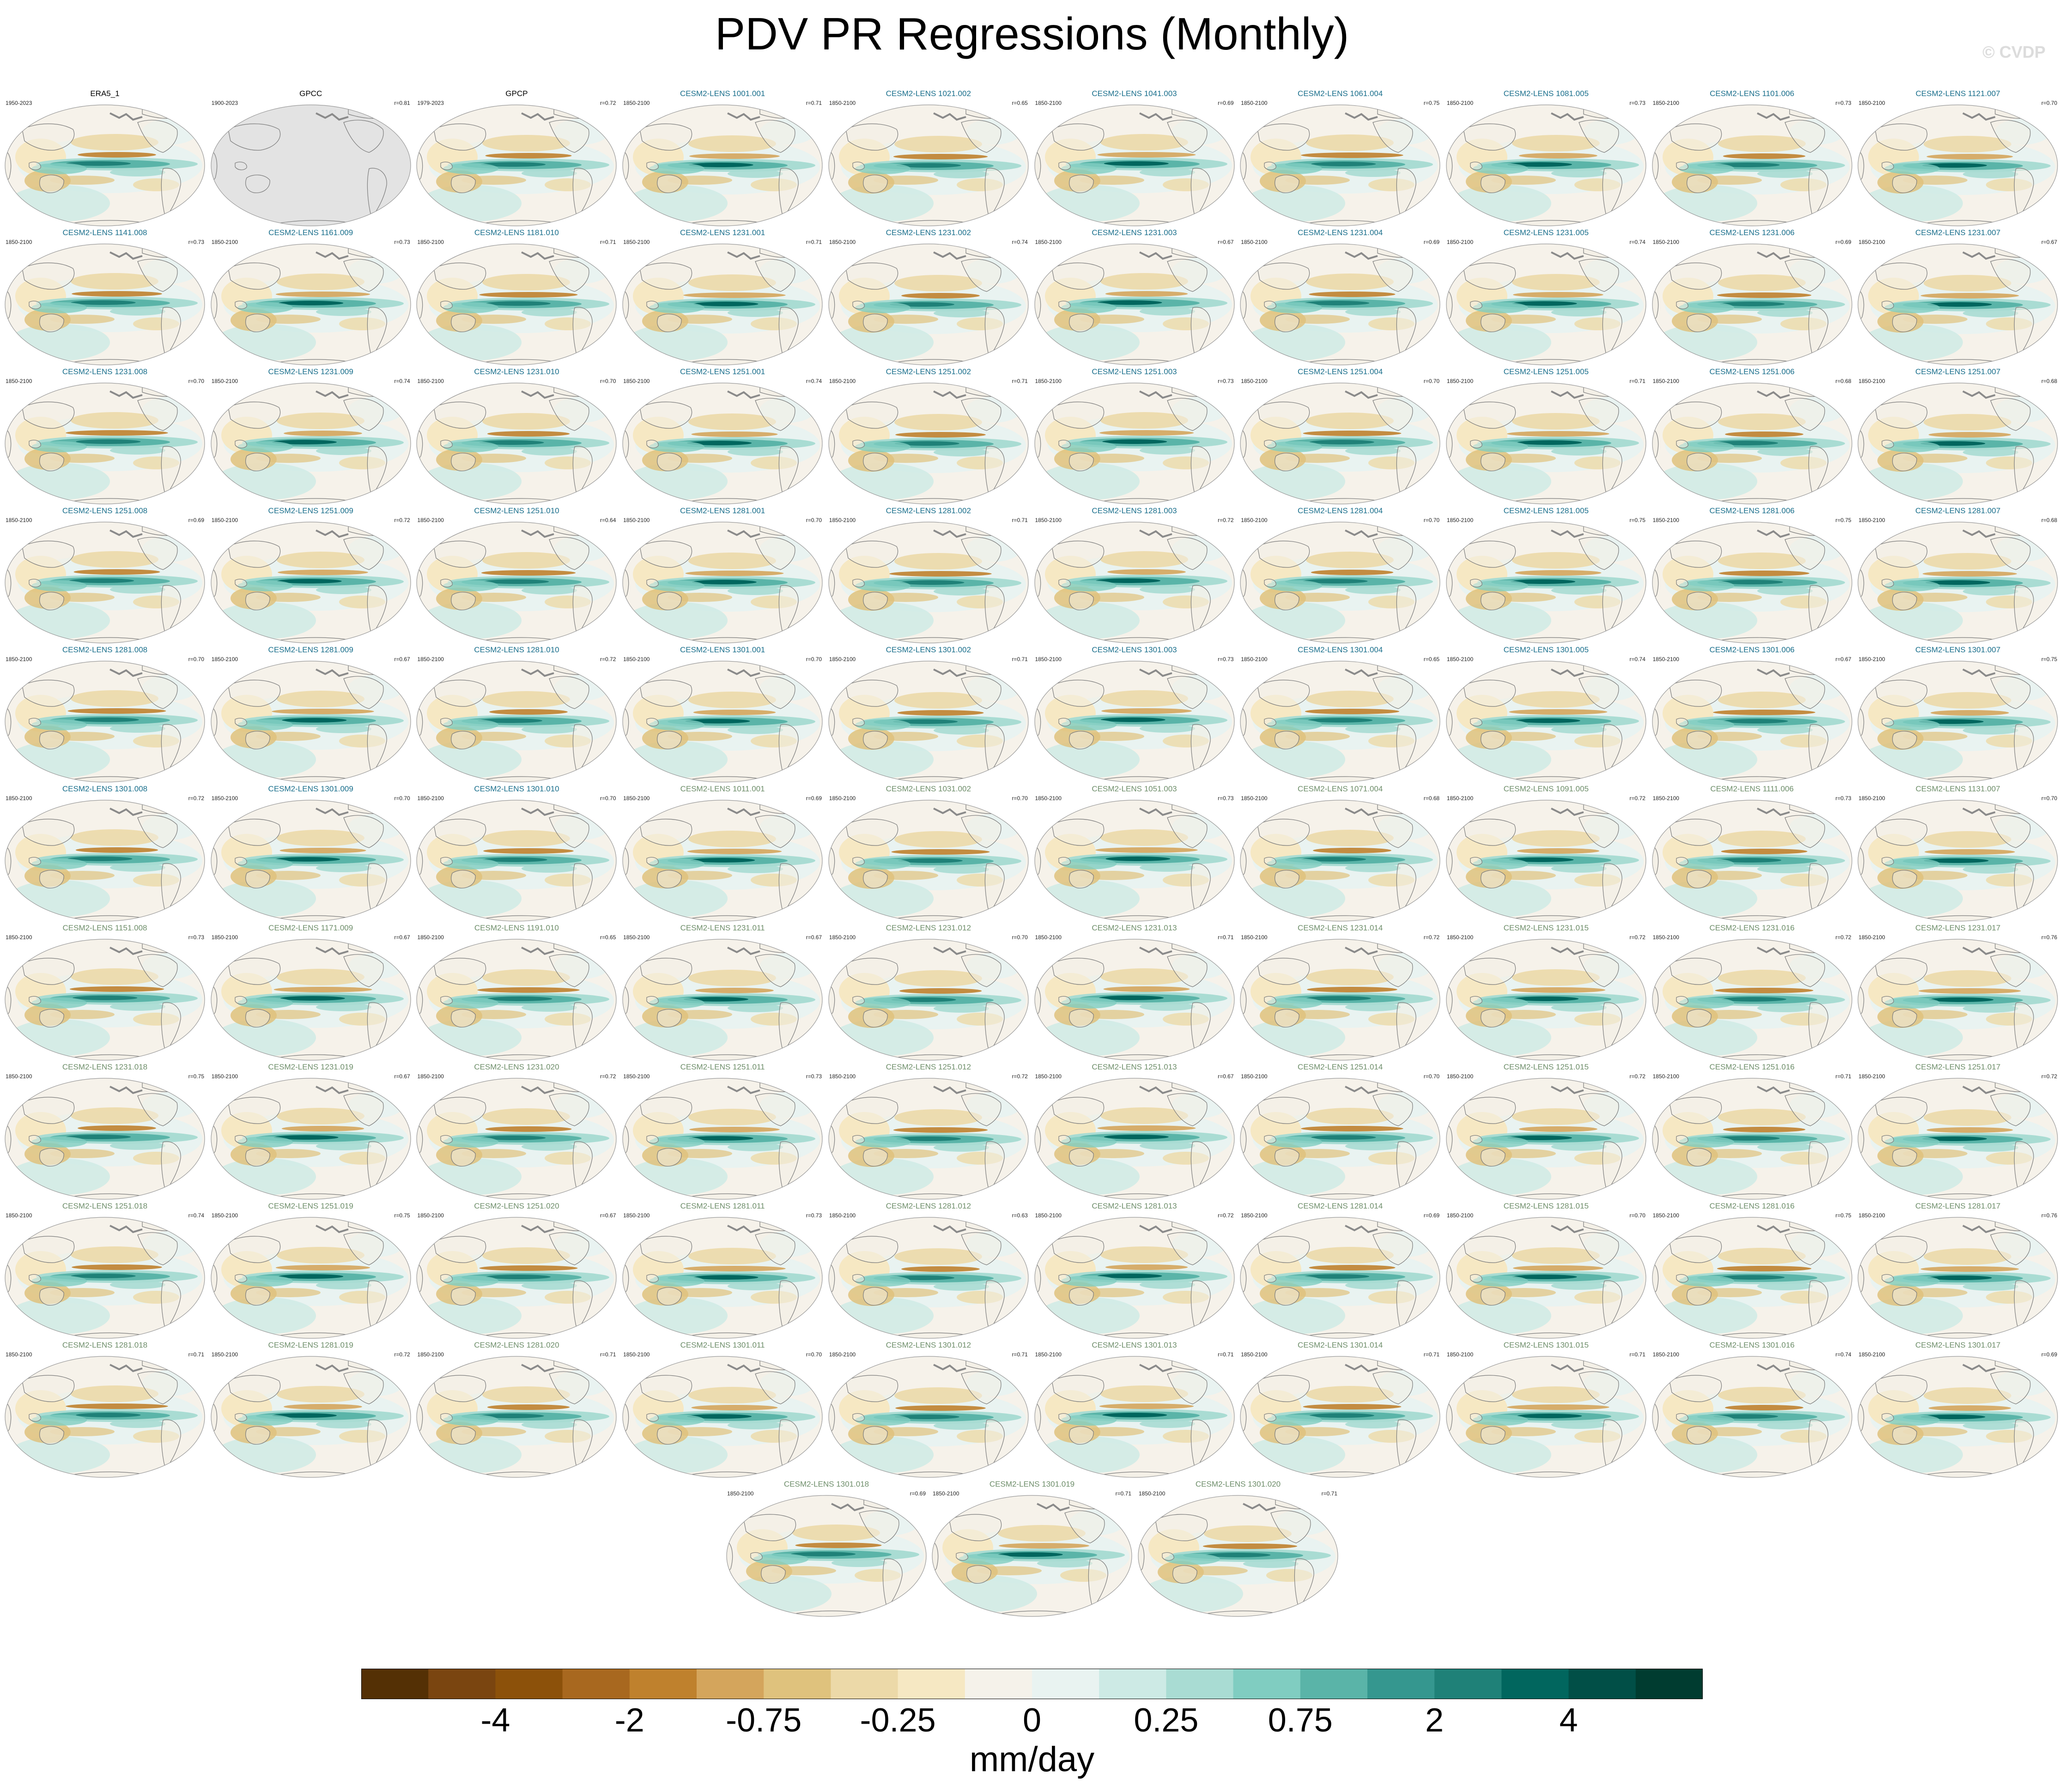 Image resolution: width=2064 pixels, height=1792 pixels. Describe the element at coordinates (1958, 853) in the screenshot. I see `map-panel: CESM2-LENS 1131.007 1850-2100 r=0.70` at that location.